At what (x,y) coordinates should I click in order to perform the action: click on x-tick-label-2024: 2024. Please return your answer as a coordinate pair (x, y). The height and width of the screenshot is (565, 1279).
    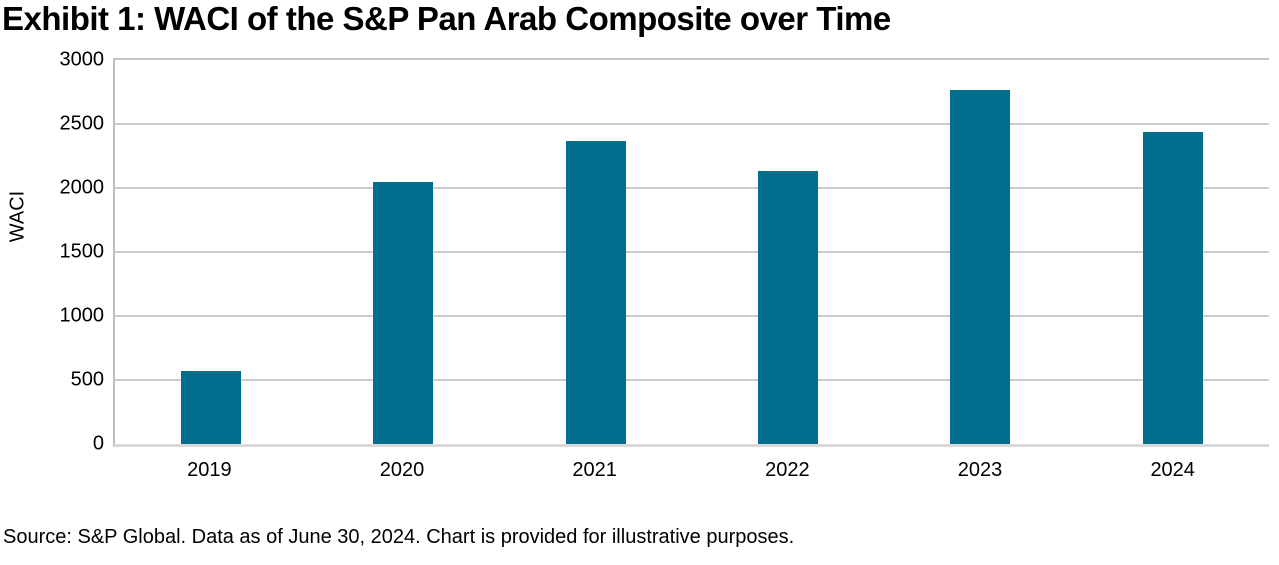
    Looking at the image, I should click on (1172, 470).